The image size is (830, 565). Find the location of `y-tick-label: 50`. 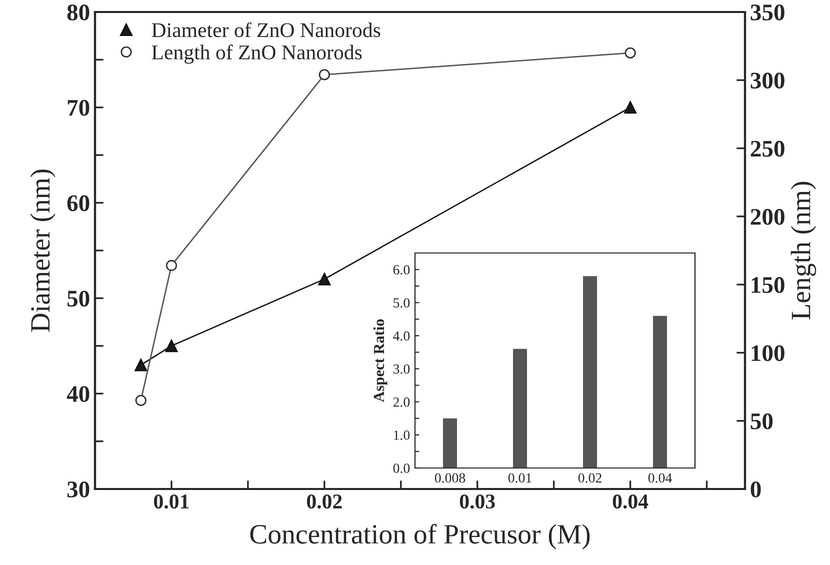

y-tick-label: 50 is located at coordinates (78, 298).